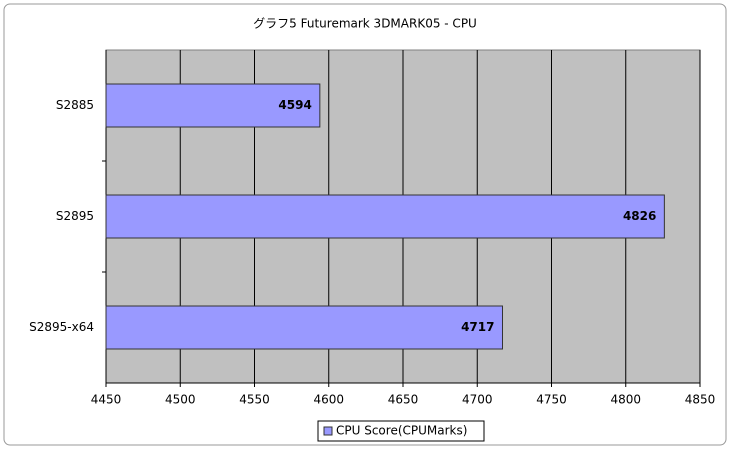 The image size is (731, 450). What do you see at coordinates (180, 400) in the screenshot?
I see `x-tick-label: 4500` at bounding box center [180, 400].